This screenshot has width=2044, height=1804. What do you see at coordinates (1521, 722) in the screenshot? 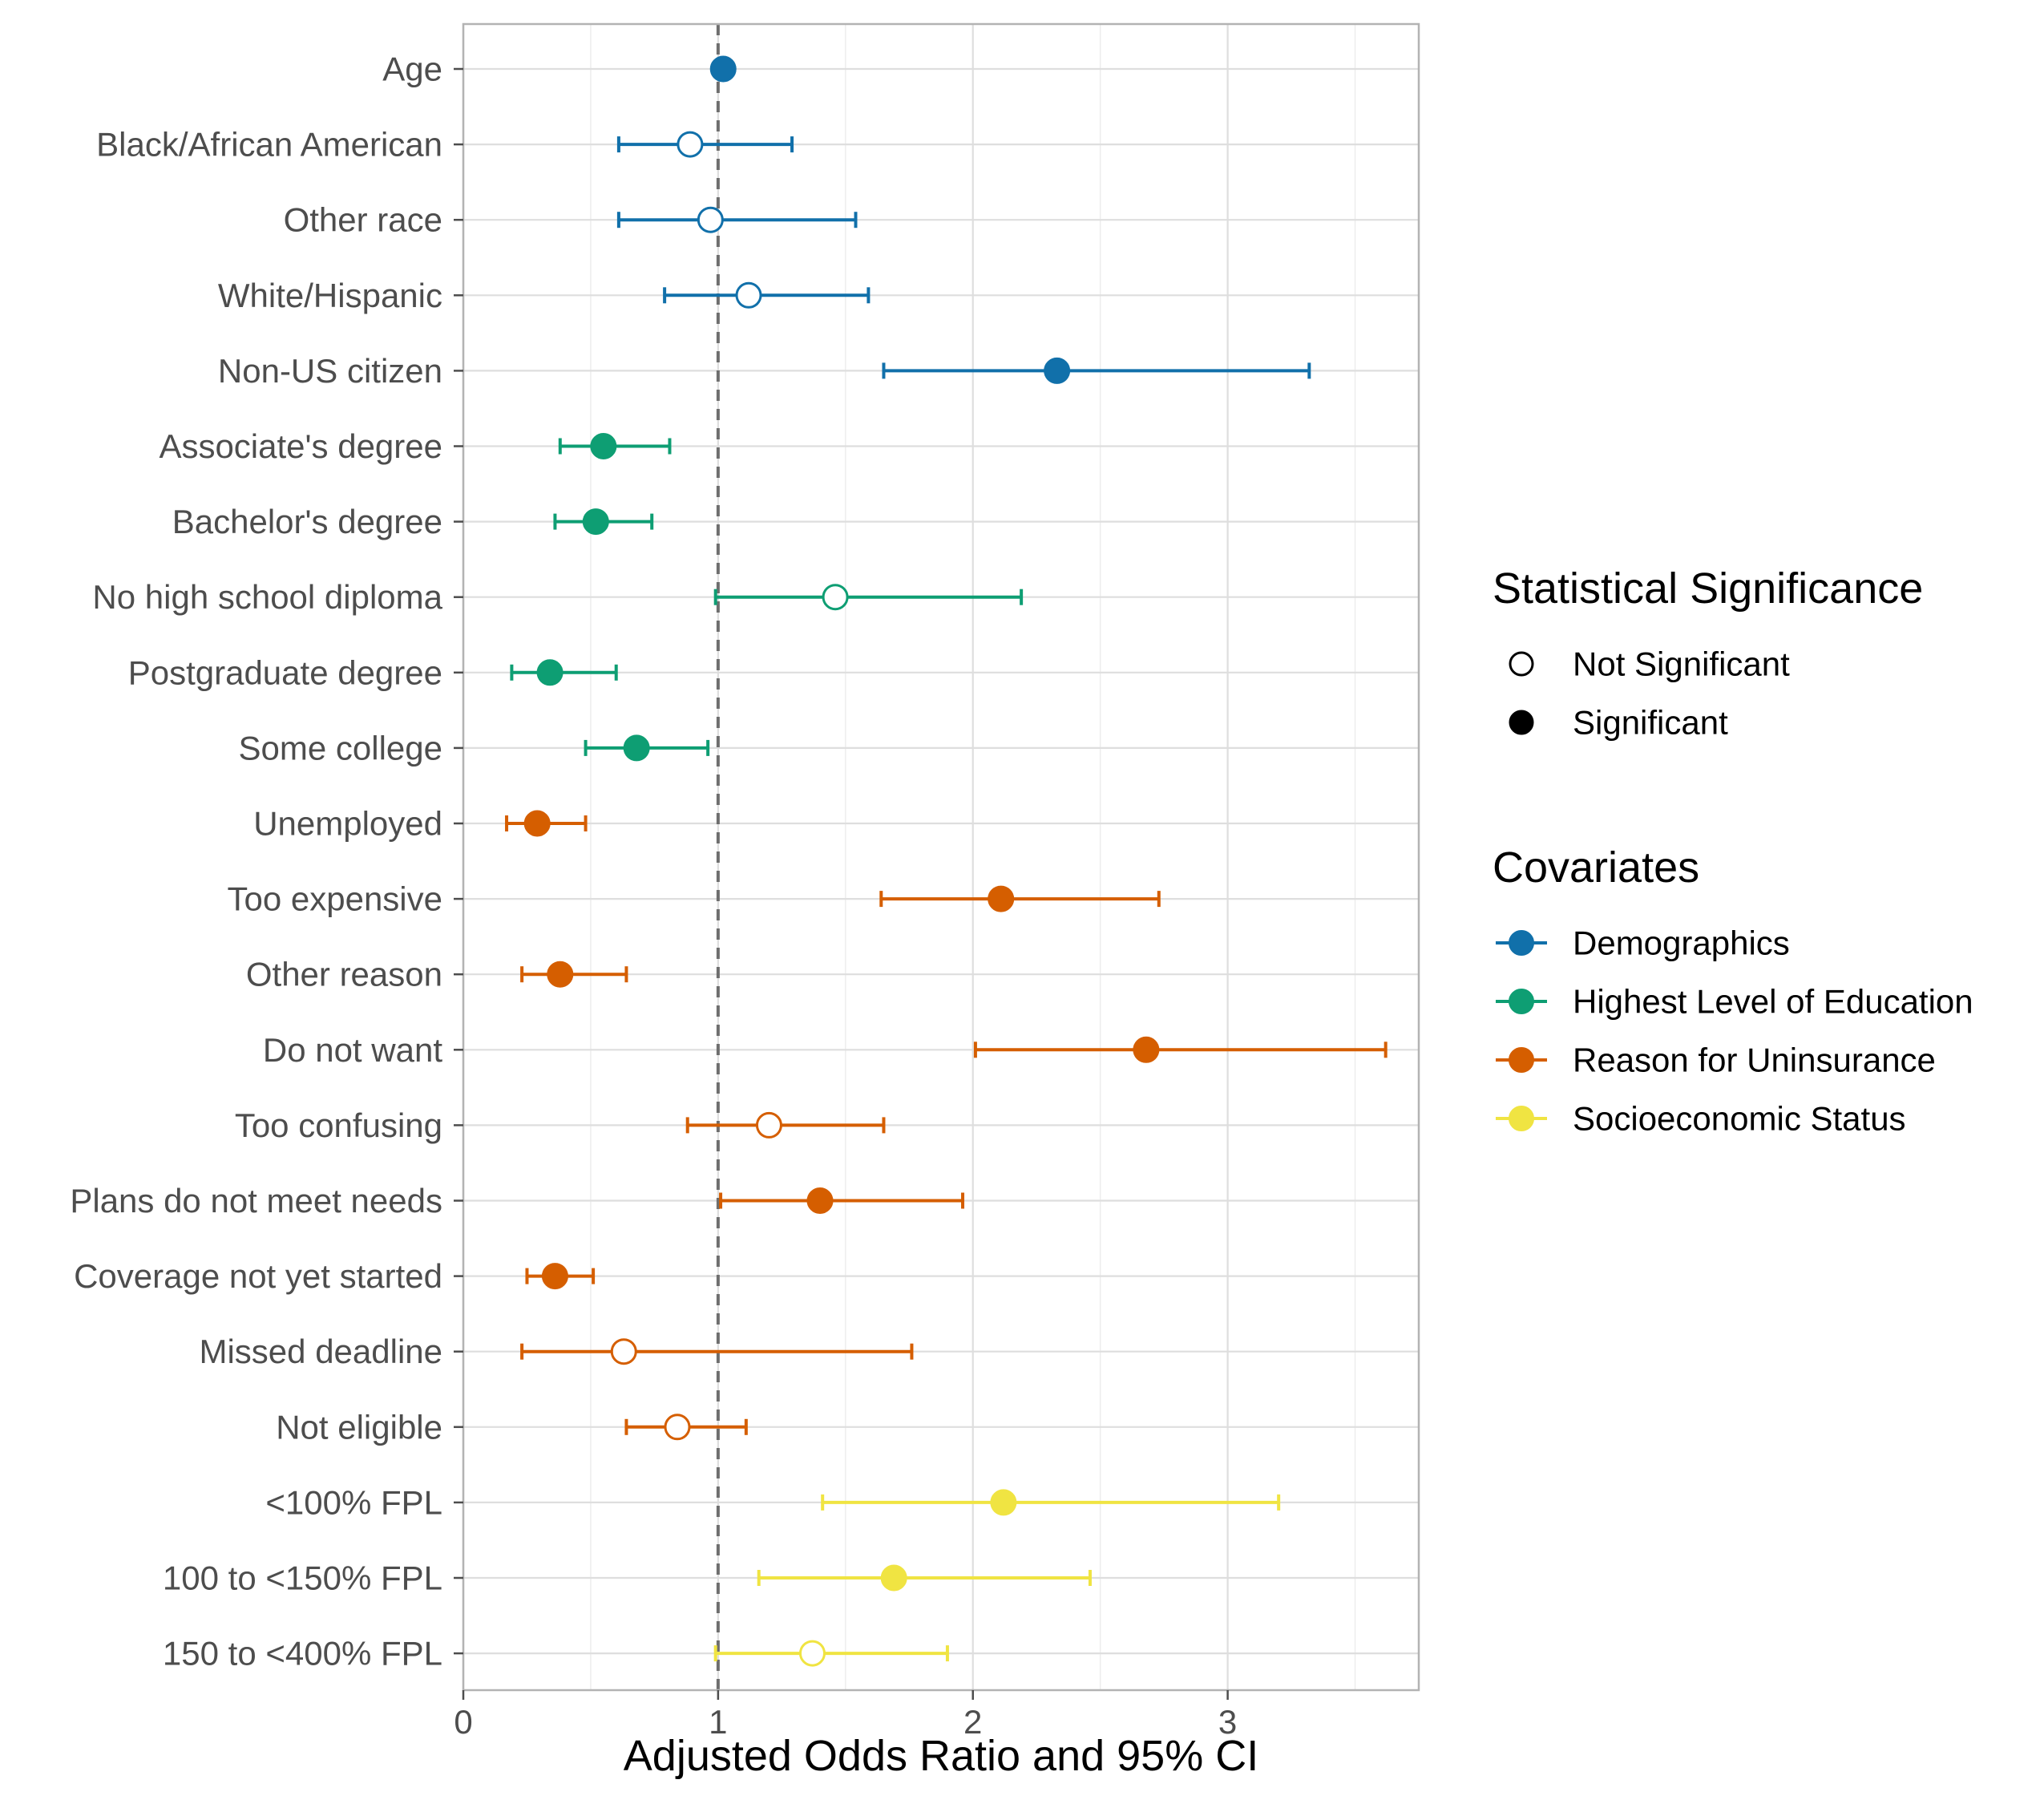
I see `legend-key-significant` at bounding box center [1521, 722].